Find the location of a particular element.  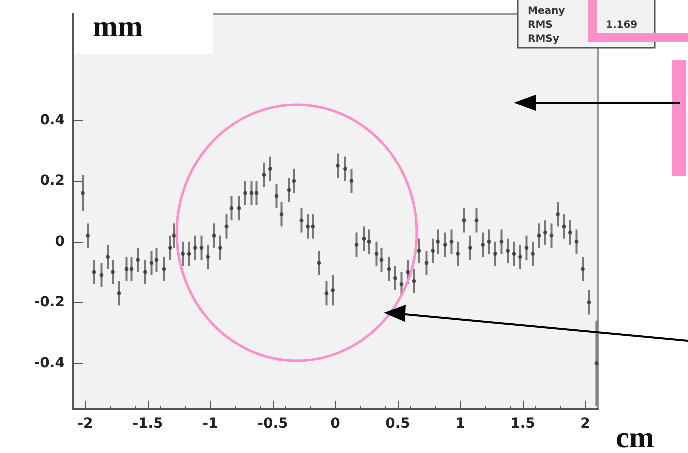

annotation: RMSy is located at coordinates (544, 39).